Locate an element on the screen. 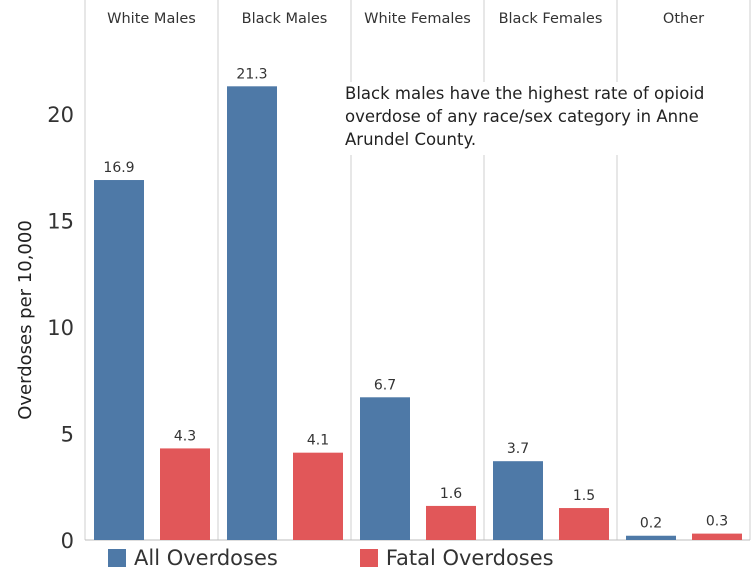  y-tick-label: 15 is located at coordinates (60, 222).